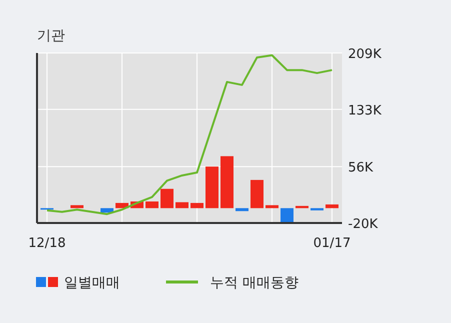  Describe the element at coordinates (365, 54) in the screenshot. I see `y-tick-label: 209K` at that location.